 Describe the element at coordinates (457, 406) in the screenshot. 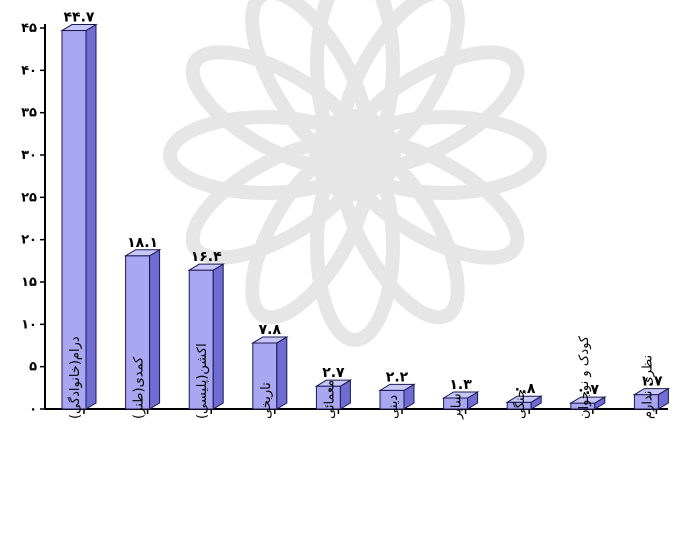

I see `category-label: سایر` at that location.